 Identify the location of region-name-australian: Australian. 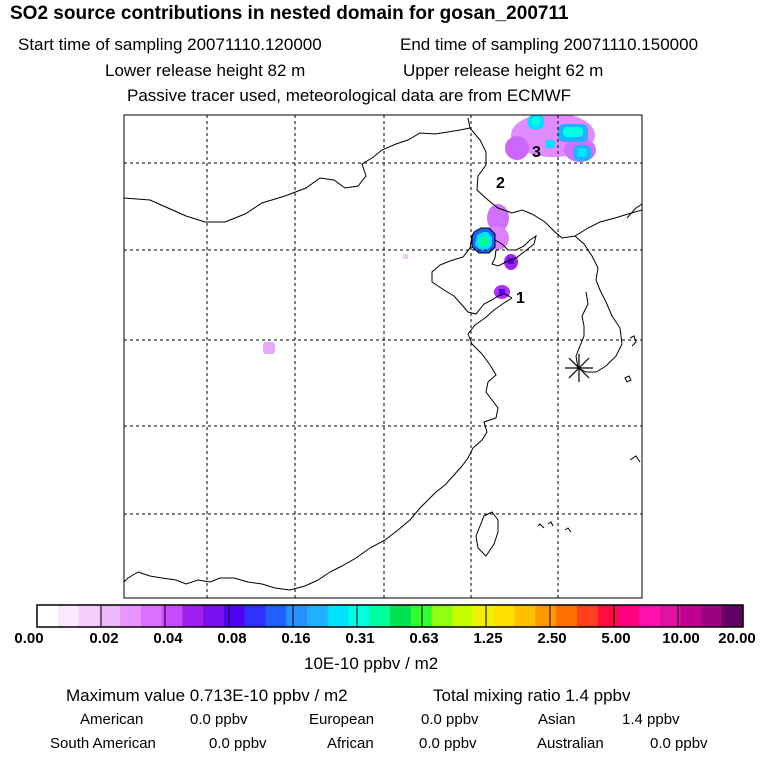
(570, 743).